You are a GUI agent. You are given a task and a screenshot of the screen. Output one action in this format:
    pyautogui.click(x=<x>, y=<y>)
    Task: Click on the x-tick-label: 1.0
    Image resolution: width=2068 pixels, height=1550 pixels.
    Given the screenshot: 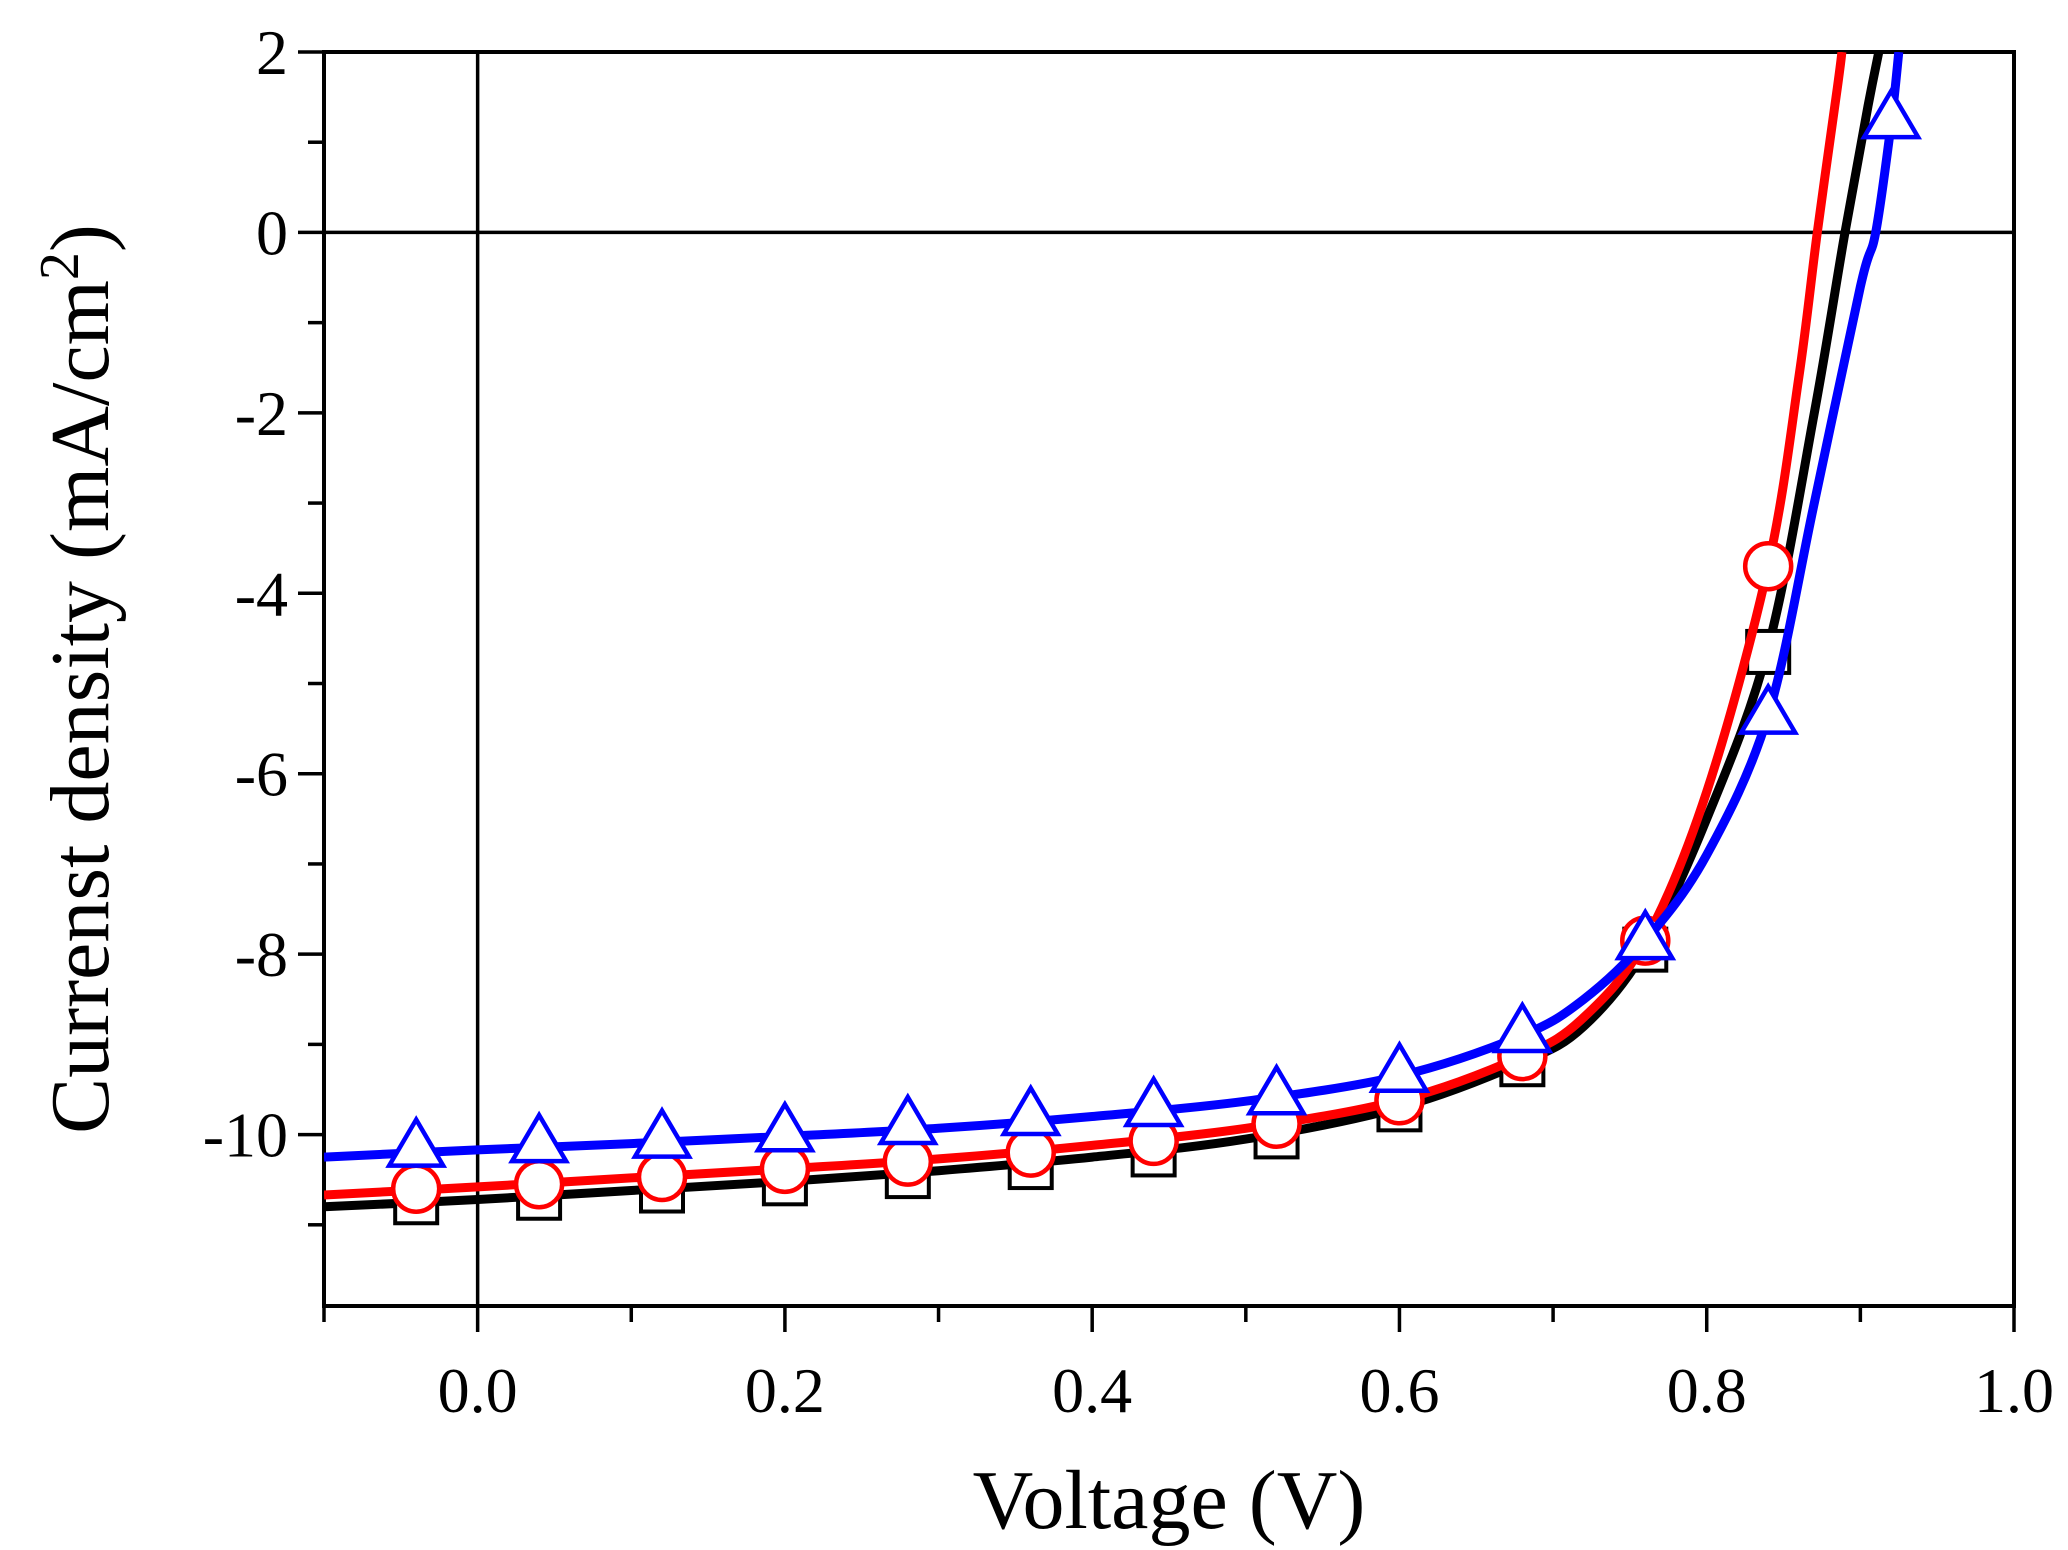 What is the action you would take?
    pyautogui.click(x=2014, y=1390)
    